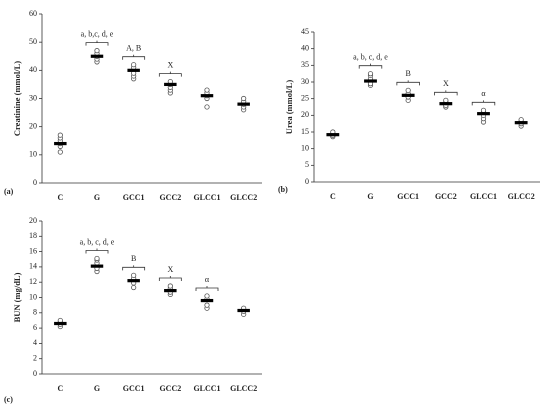 This screenshot has width=550, height=410. What do you see at coordinates (8, 399) in the screenshot?
I see `panel-label: (c)` at bounding box center [8, 399].